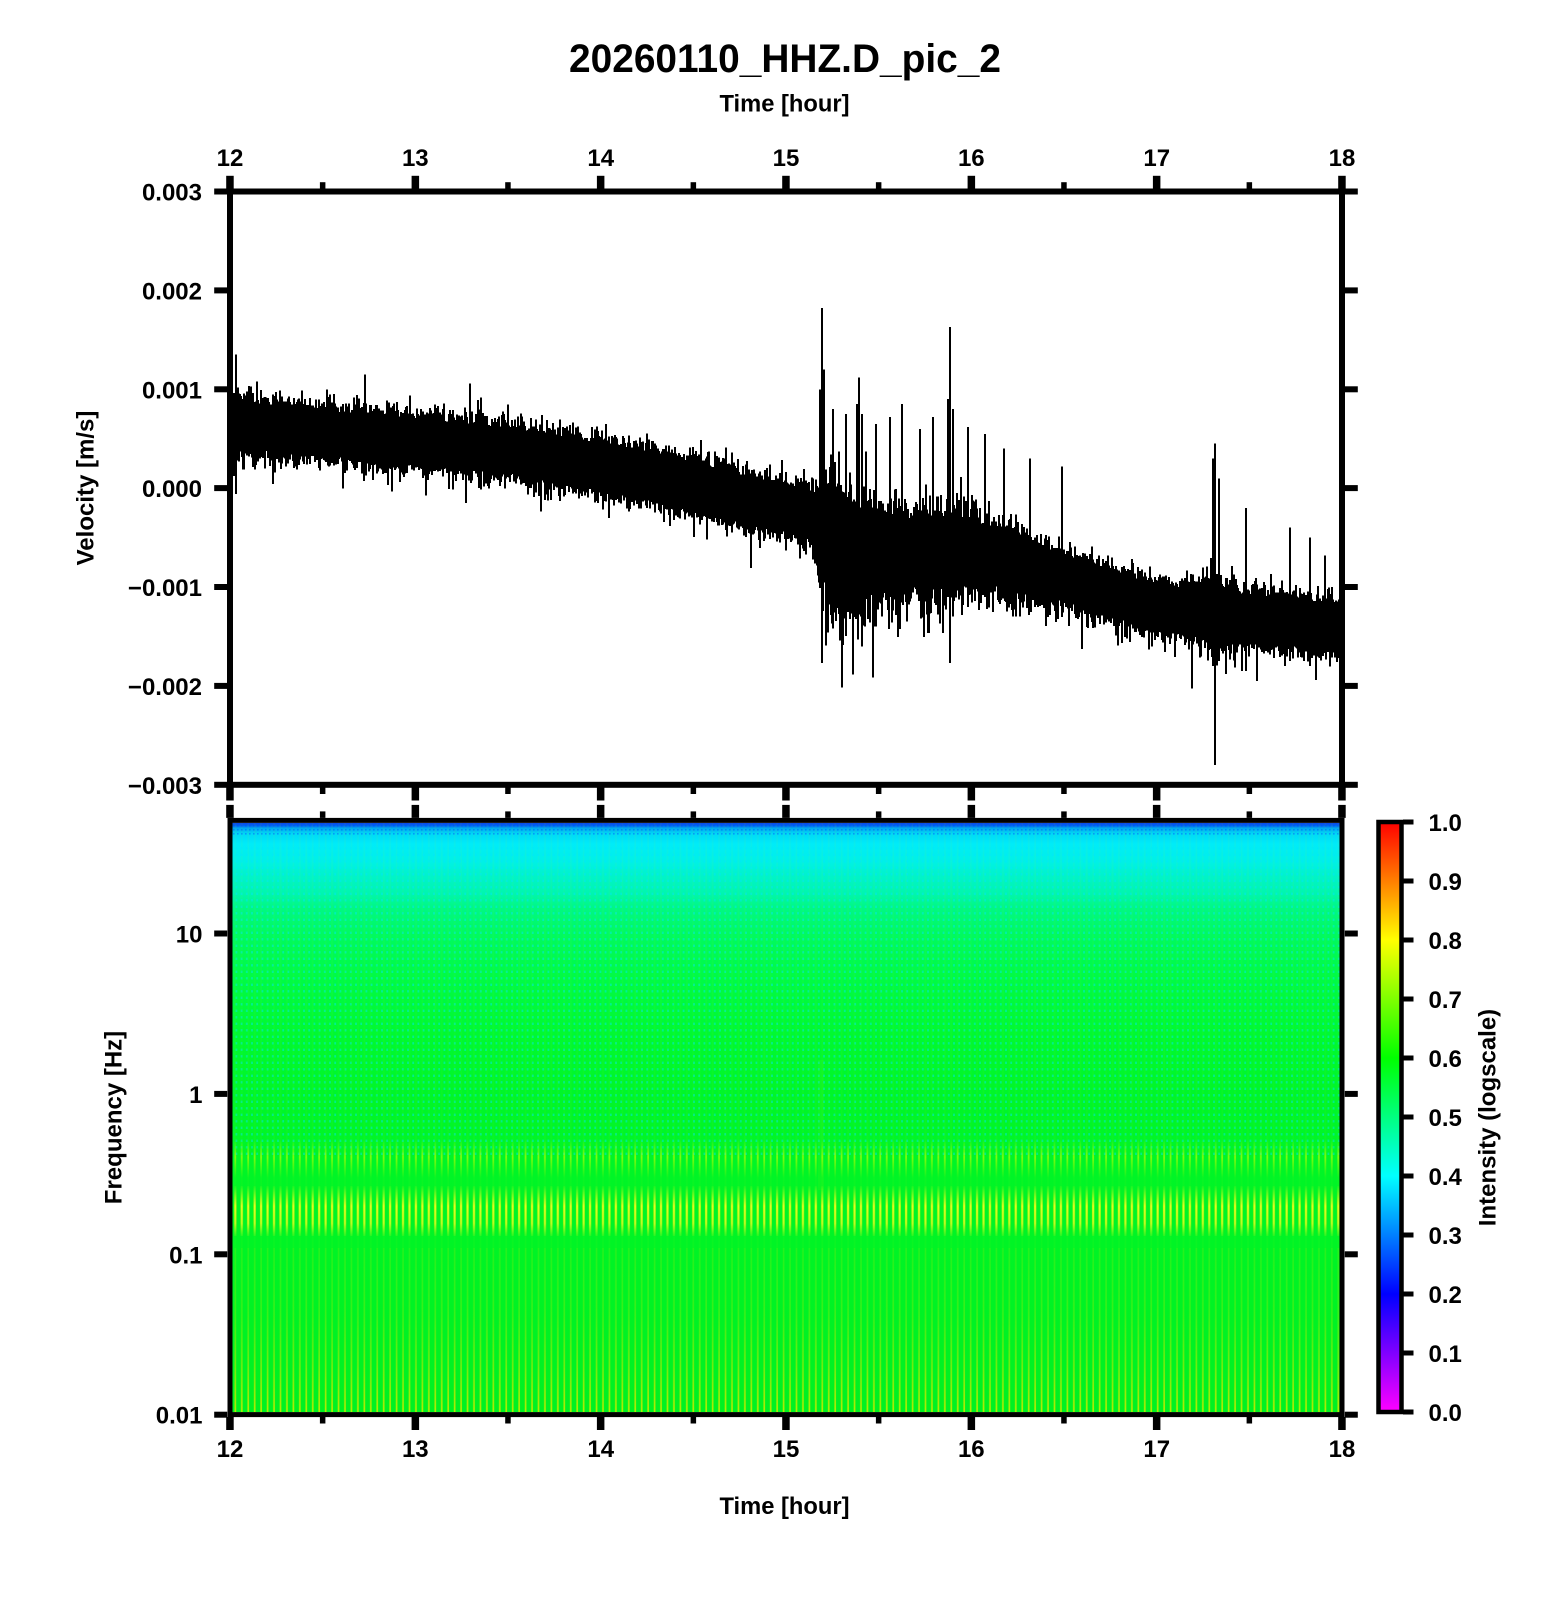 The height and width of the screenshot is (1600, 1556). Describe the element at coordinates (114, 1117) in the screenshot. I see `svg-text: Frequency [Hz]` at that location.